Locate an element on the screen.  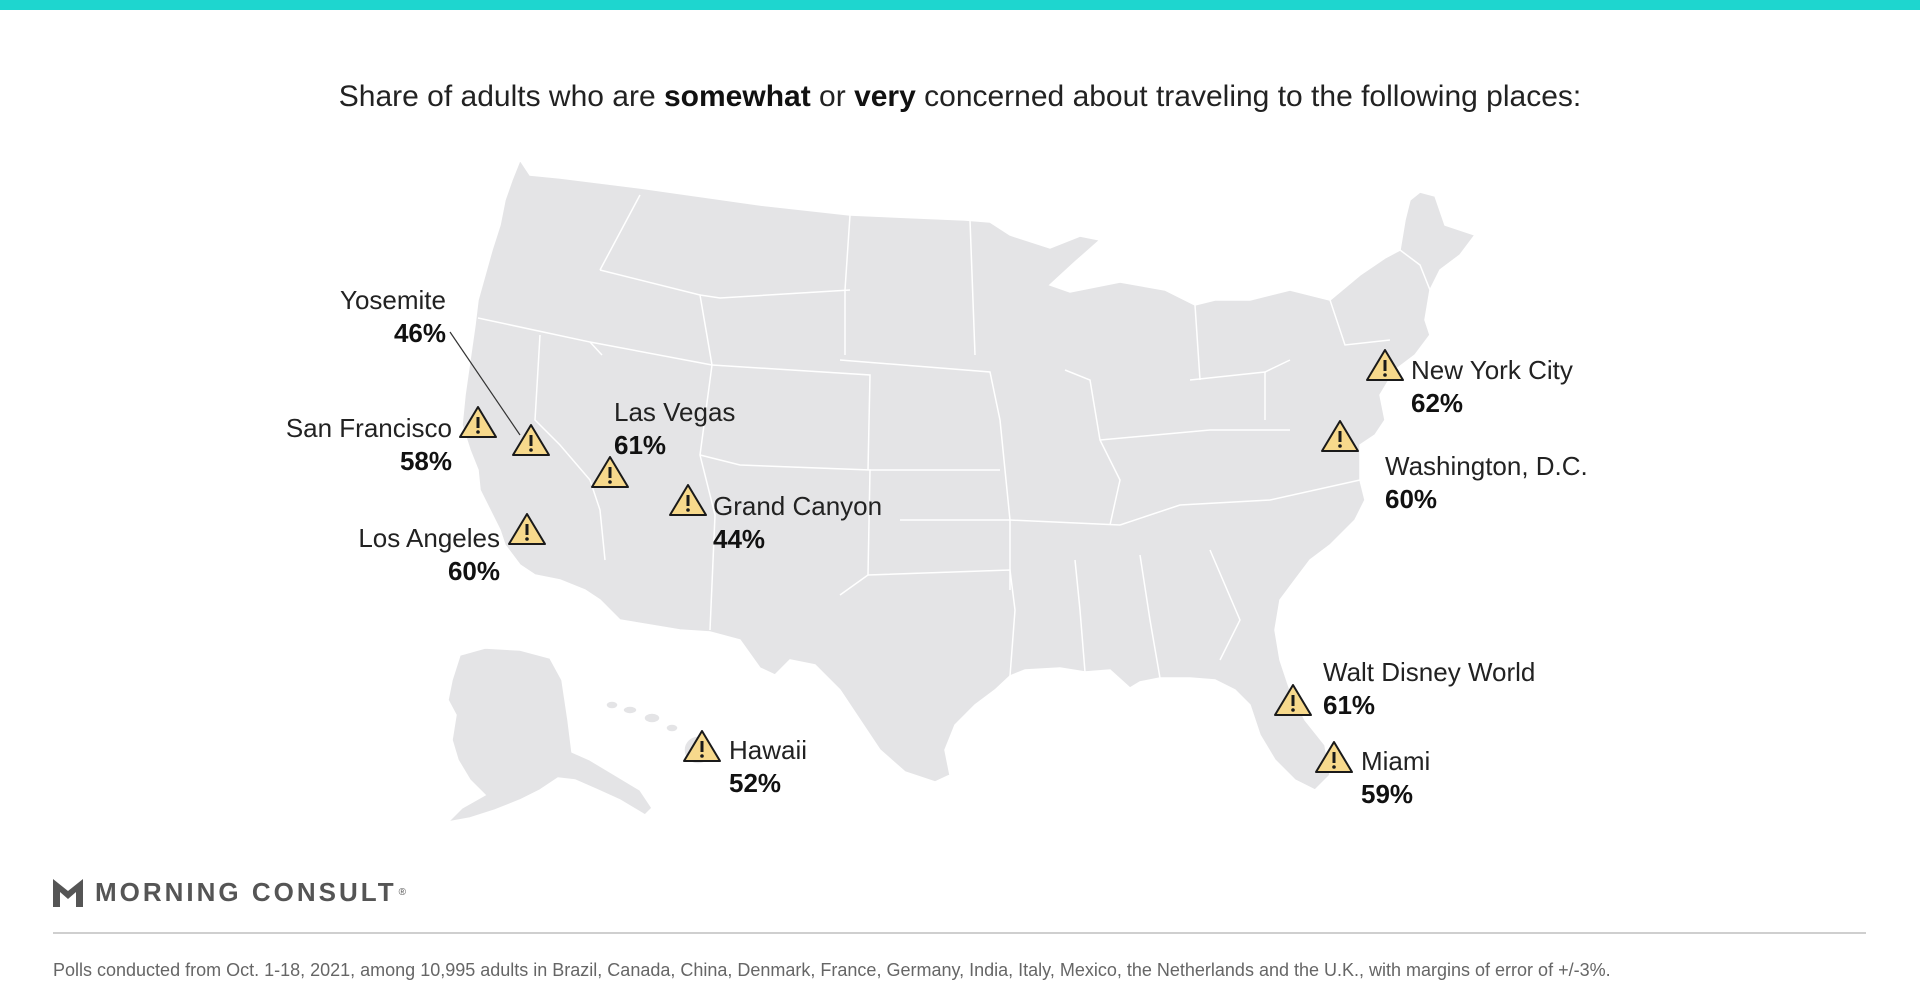
place-name: Yosemite is located at coordinates (393, 300).